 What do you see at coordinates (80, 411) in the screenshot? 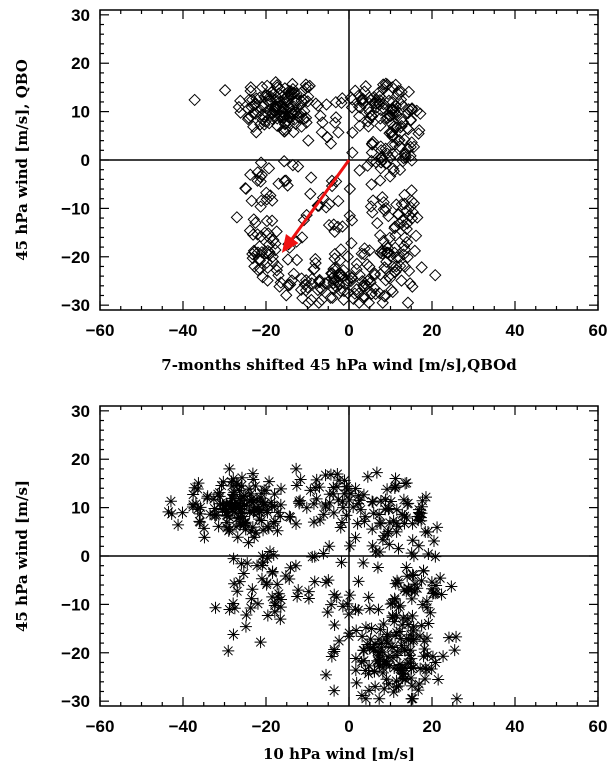
I see `y-tick-label: 30` at bounding box center [80, 411].